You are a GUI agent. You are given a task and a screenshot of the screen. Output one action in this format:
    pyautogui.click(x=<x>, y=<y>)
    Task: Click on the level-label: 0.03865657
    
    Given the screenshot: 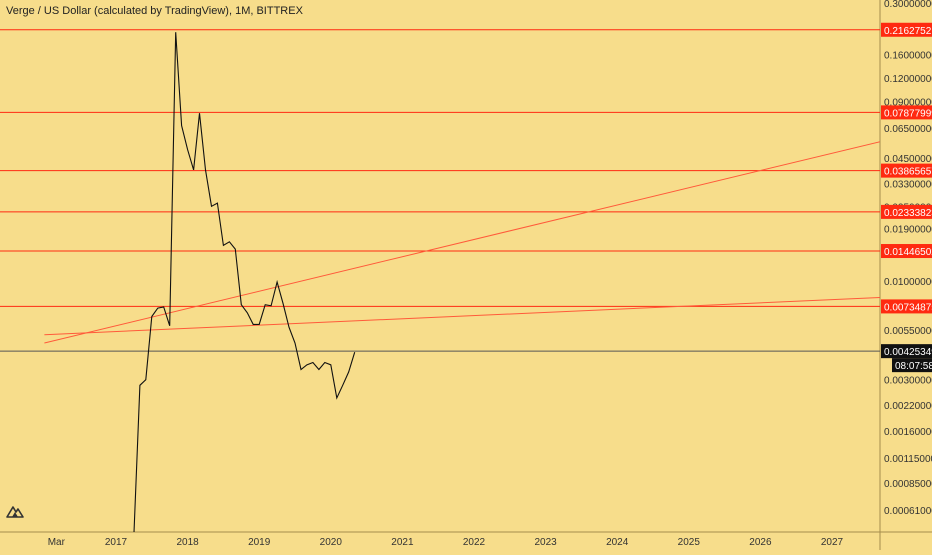 What is the action you would take?
    pyautogui.click(x=908, y=172)
    